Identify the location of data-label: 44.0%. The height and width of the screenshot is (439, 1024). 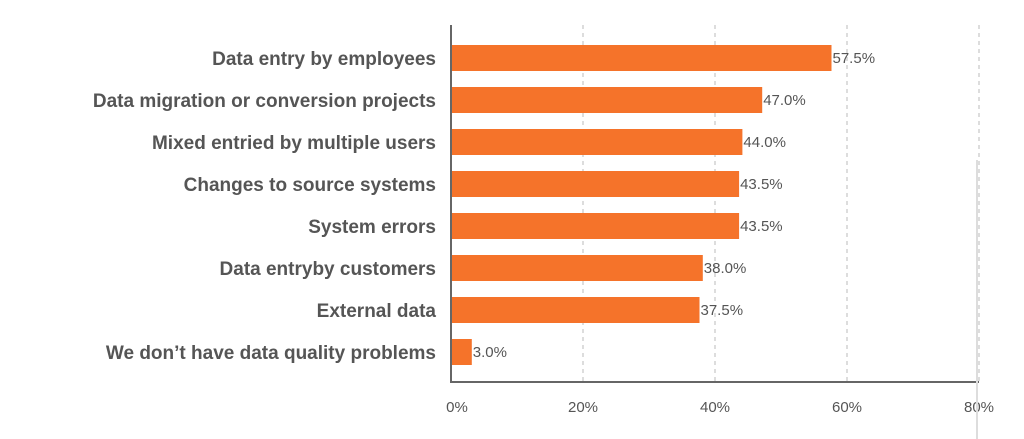
(764, 142).